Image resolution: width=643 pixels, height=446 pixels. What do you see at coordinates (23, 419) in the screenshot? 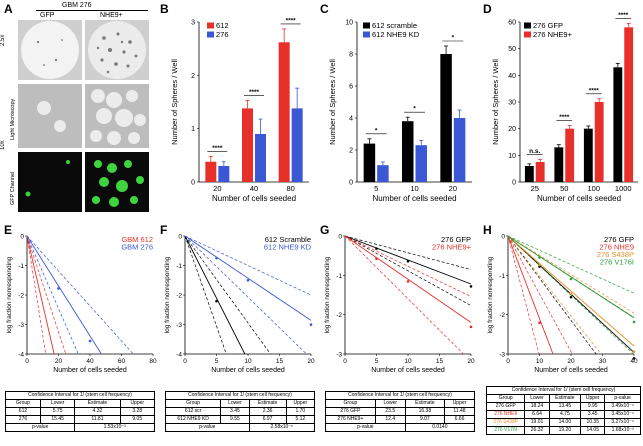
I see `table-cell: 276` at bounding box center [23, 419].